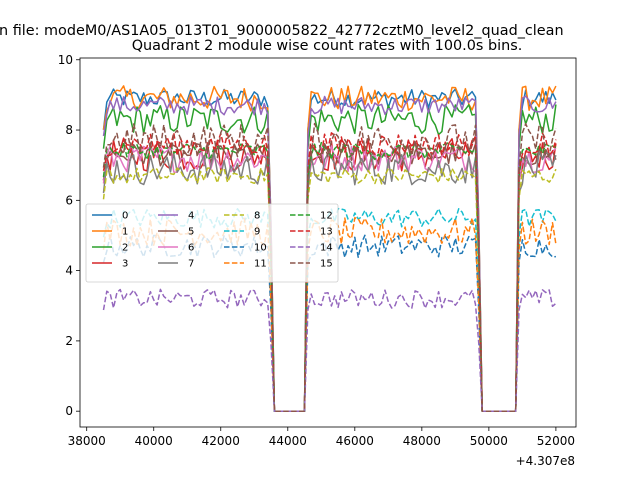 Image resolution: width=640 pixels, height=480 pixels. I want to click on legend-label-0: 0, so click(125, 216).